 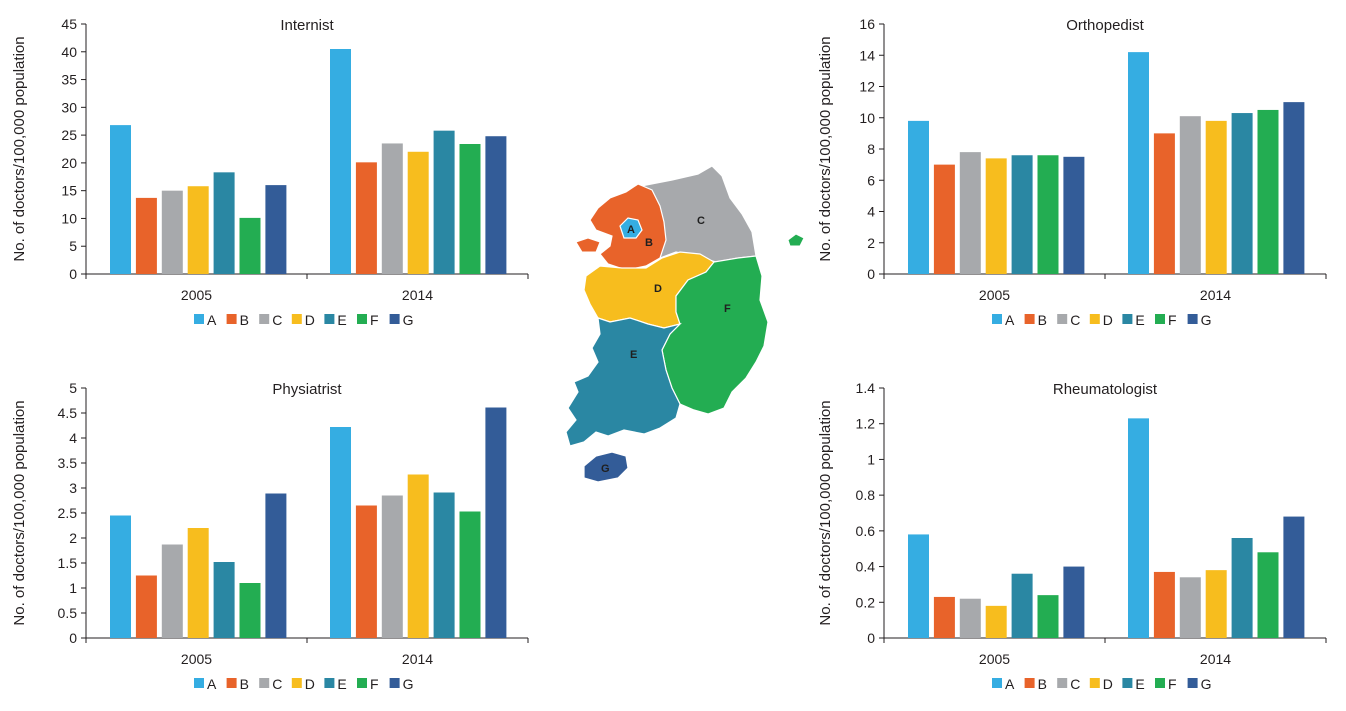 I want to click on y-tick-label: 15, so click(x=69, y=191).